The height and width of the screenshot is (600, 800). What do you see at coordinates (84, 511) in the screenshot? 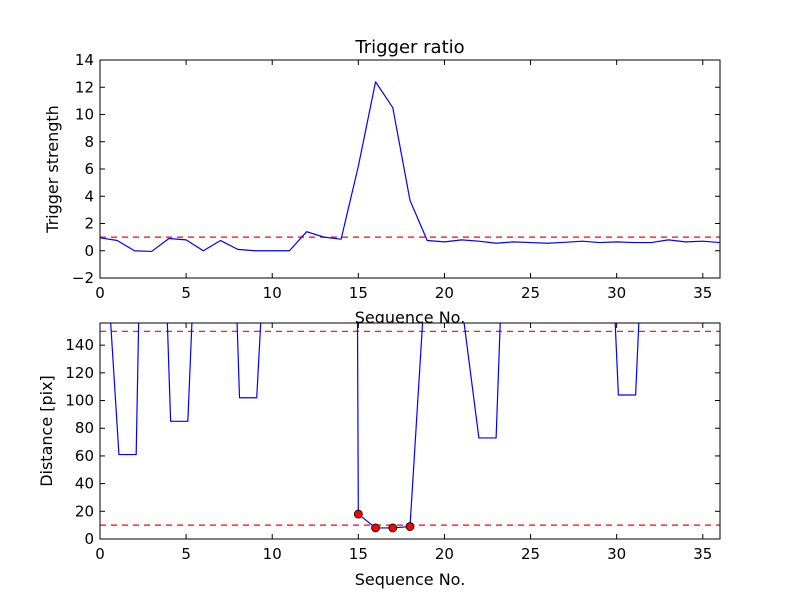
I see `y-tick-label: 20` at bounding box center [84, 511].